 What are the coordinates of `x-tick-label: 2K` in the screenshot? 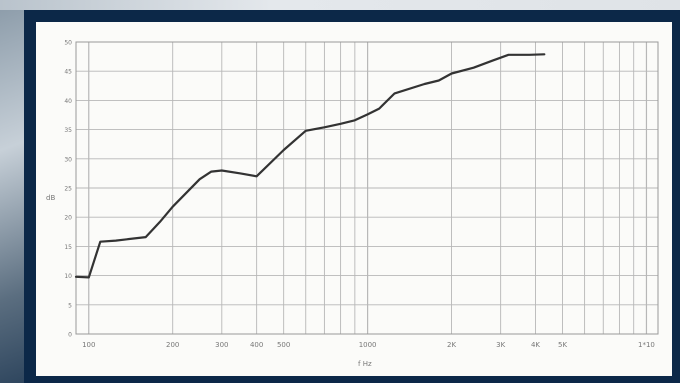 It's located at (451, 345).